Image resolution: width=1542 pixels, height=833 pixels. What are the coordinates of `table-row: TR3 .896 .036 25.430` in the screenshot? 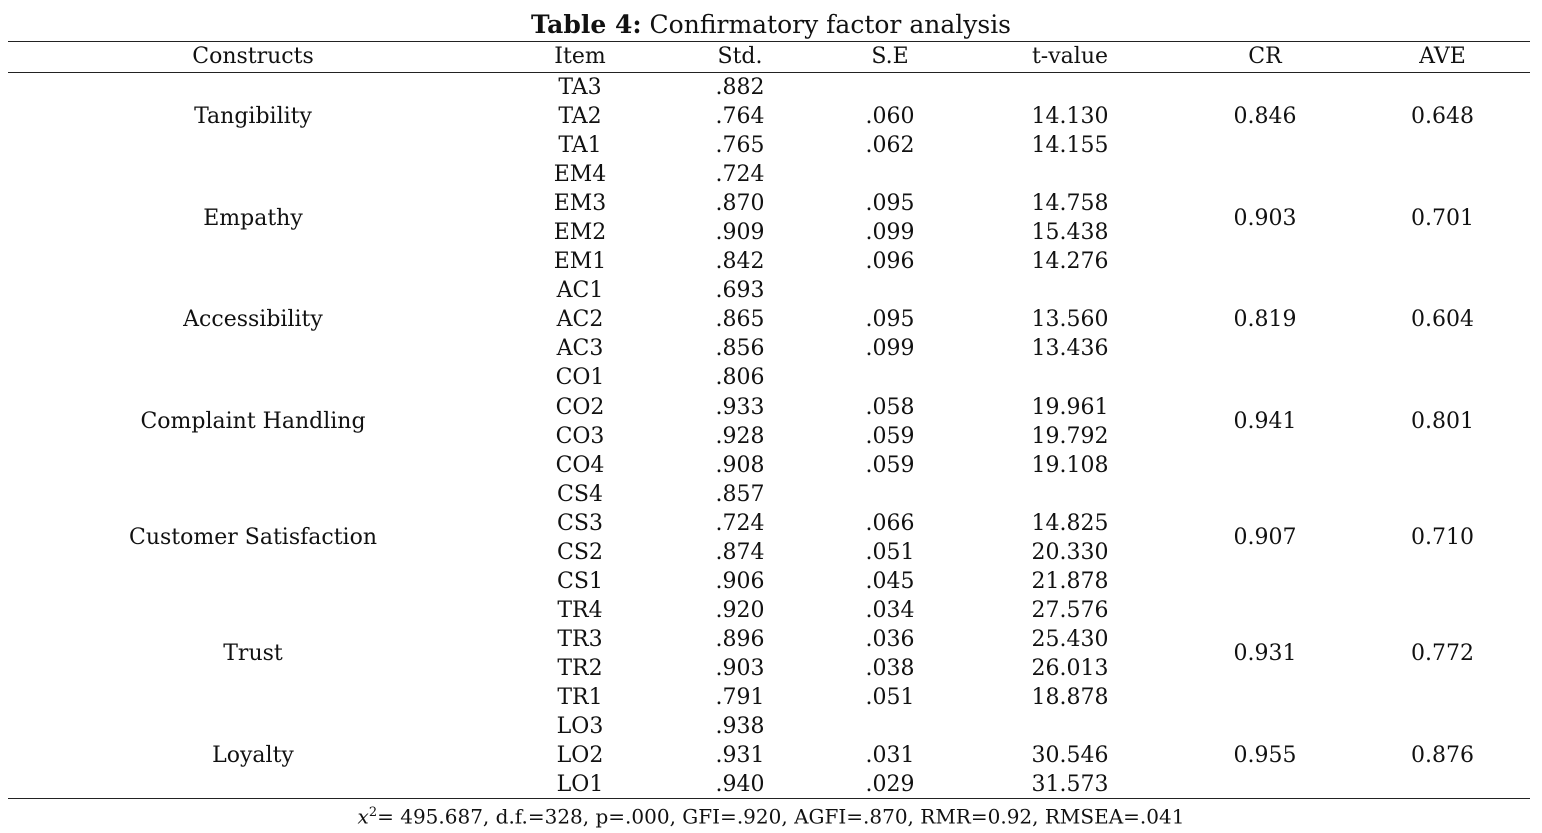 It's located at (771, 639).